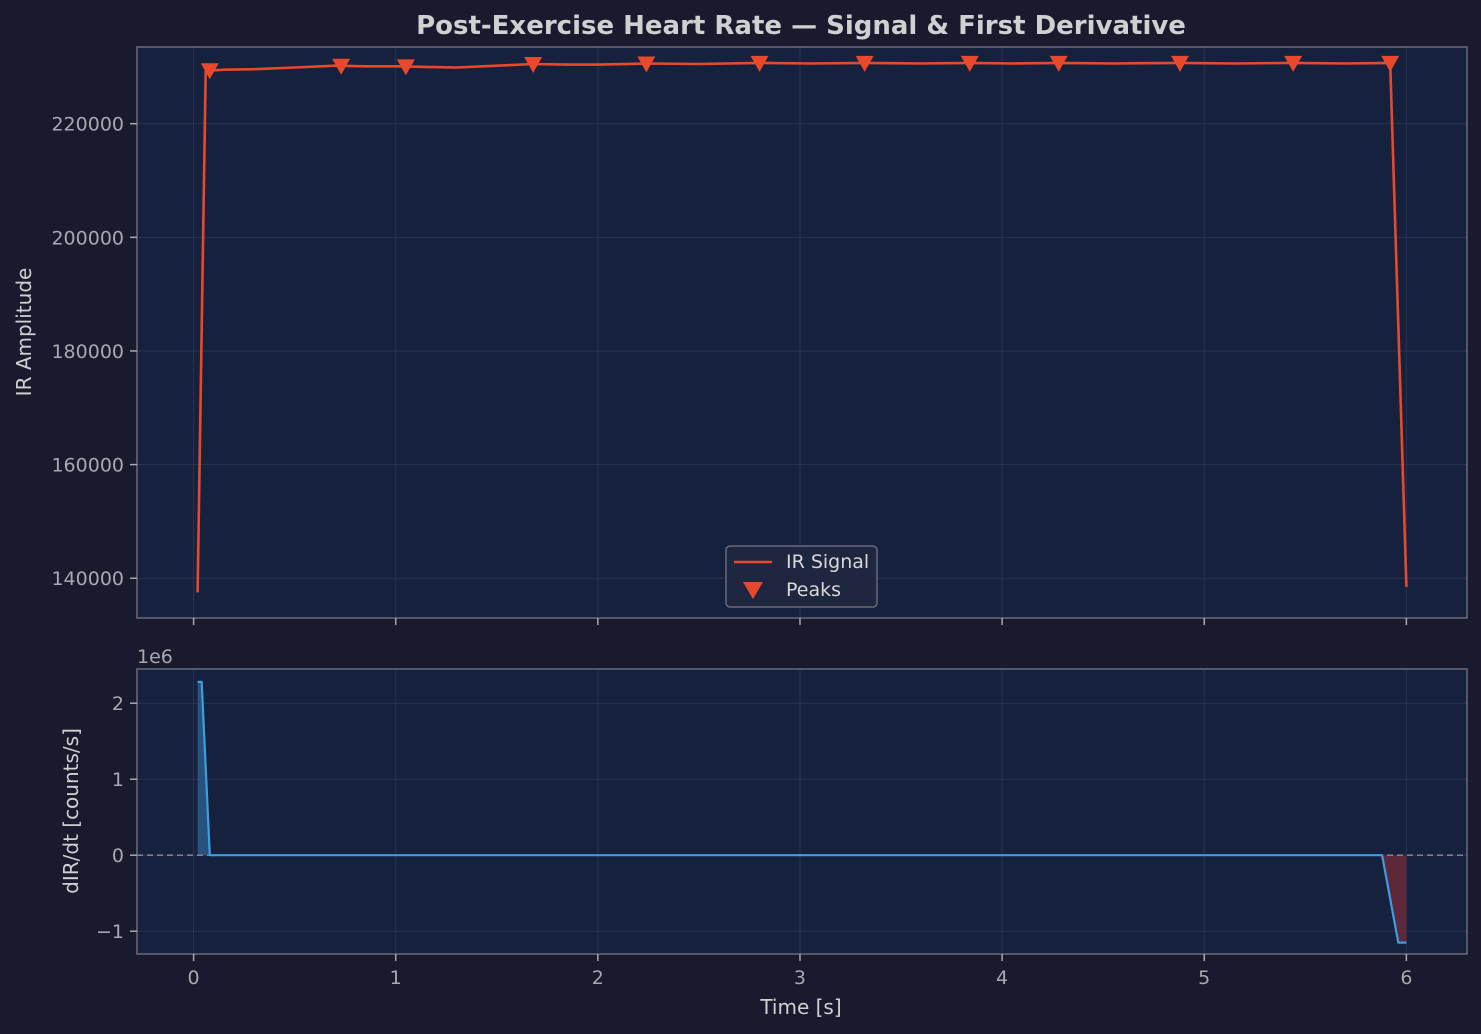 The image size is (1481, 1034). I want to click on peak-markers, so click(800, 67).